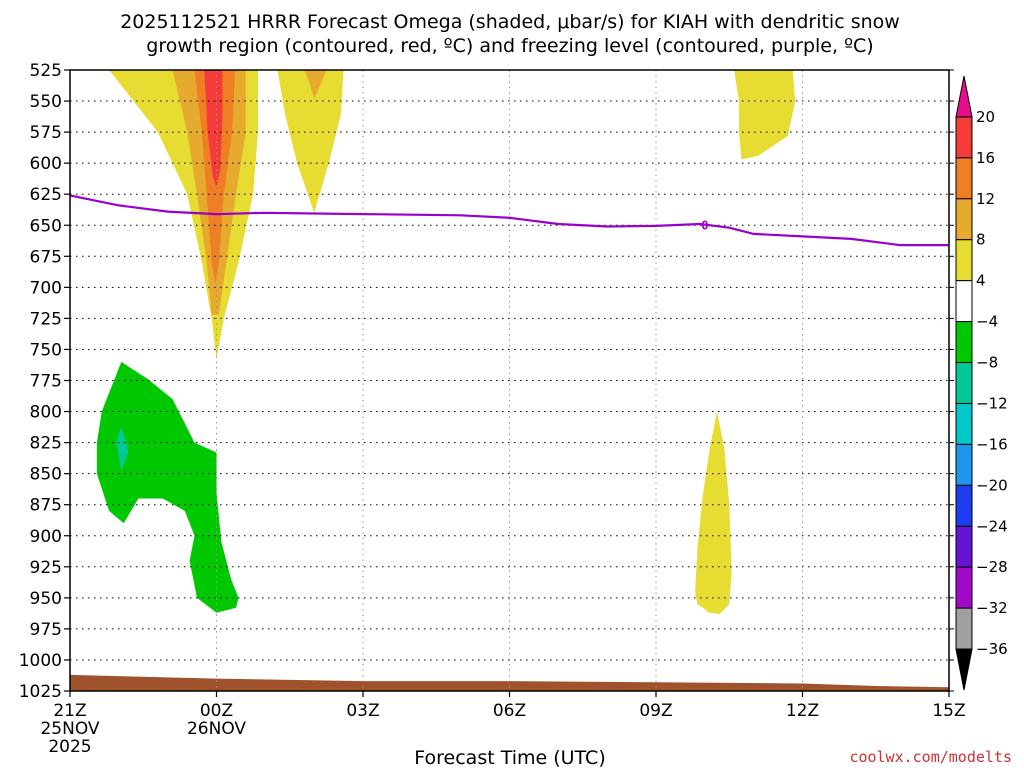  Describe the element at coordinates (46, 382) in the screenshot. I see `y-tick-label: 775` at that location.